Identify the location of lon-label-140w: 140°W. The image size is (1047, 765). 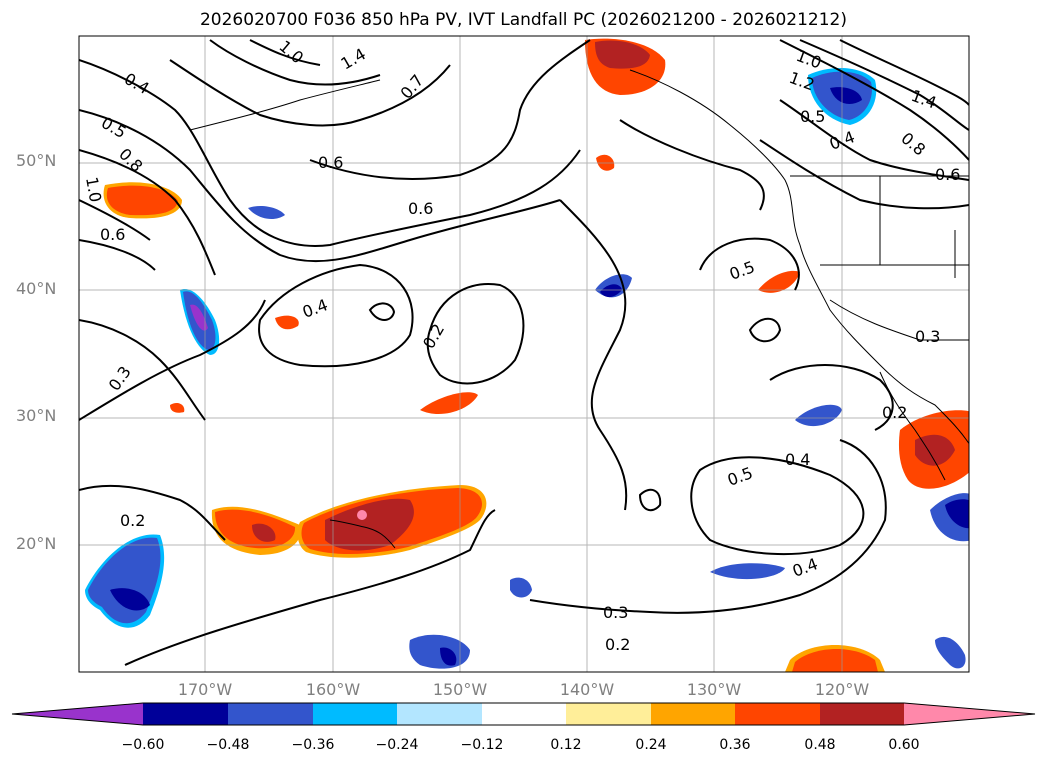
(587, 689).